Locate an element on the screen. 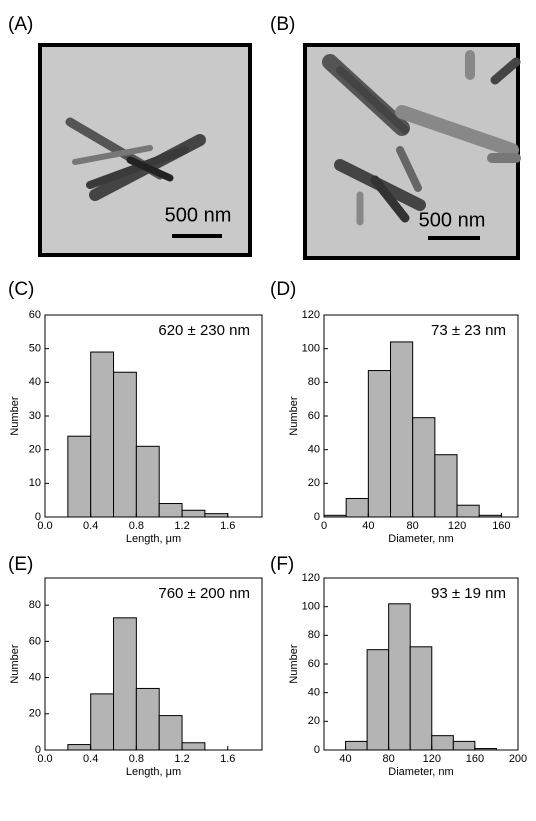 The height and width of the screenshot is (821, 536). x-tick-label: 200 is located at coordinates (518, 759).